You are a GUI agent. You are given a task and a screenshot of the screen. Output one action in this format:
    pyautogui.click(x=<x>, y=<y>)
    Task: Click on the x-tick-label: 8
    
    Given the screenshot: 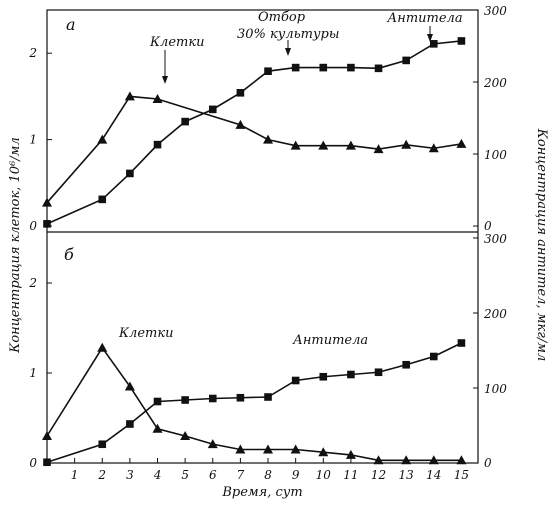 What is the action you would take?
    pyautogui.click(x=268, y=475)
    